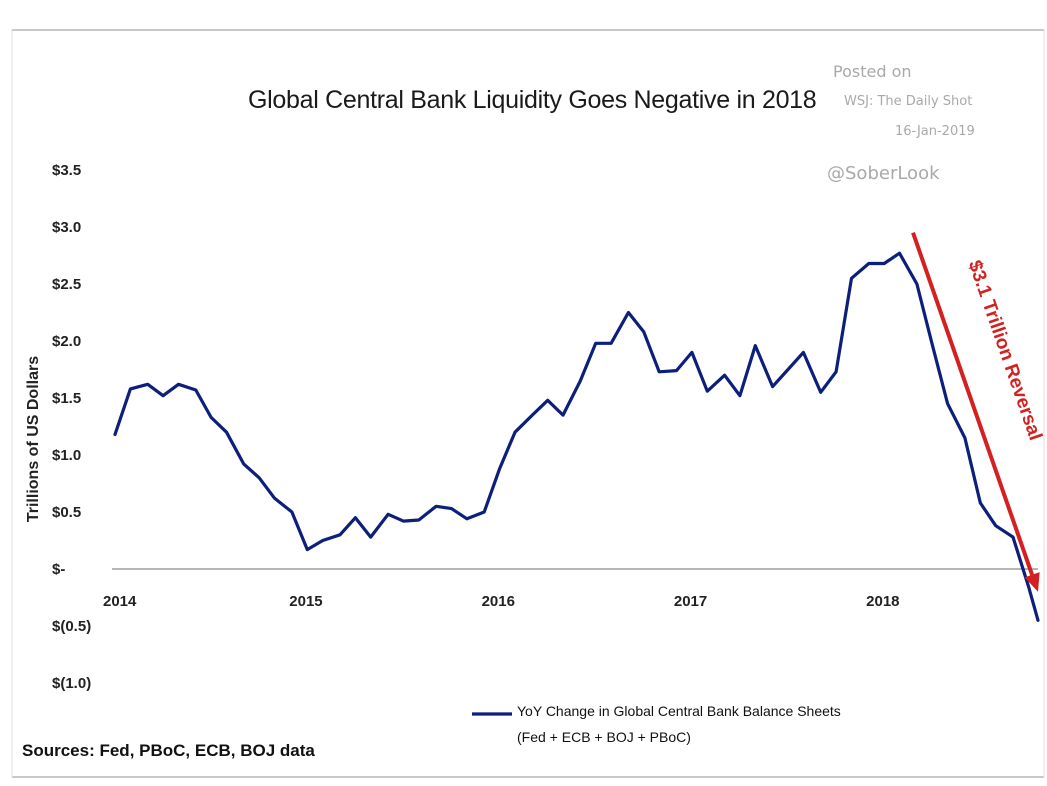  Describe the element at coordinates (690, 601) in the screenshot. I see `x-tick-label: 2017` at that location.